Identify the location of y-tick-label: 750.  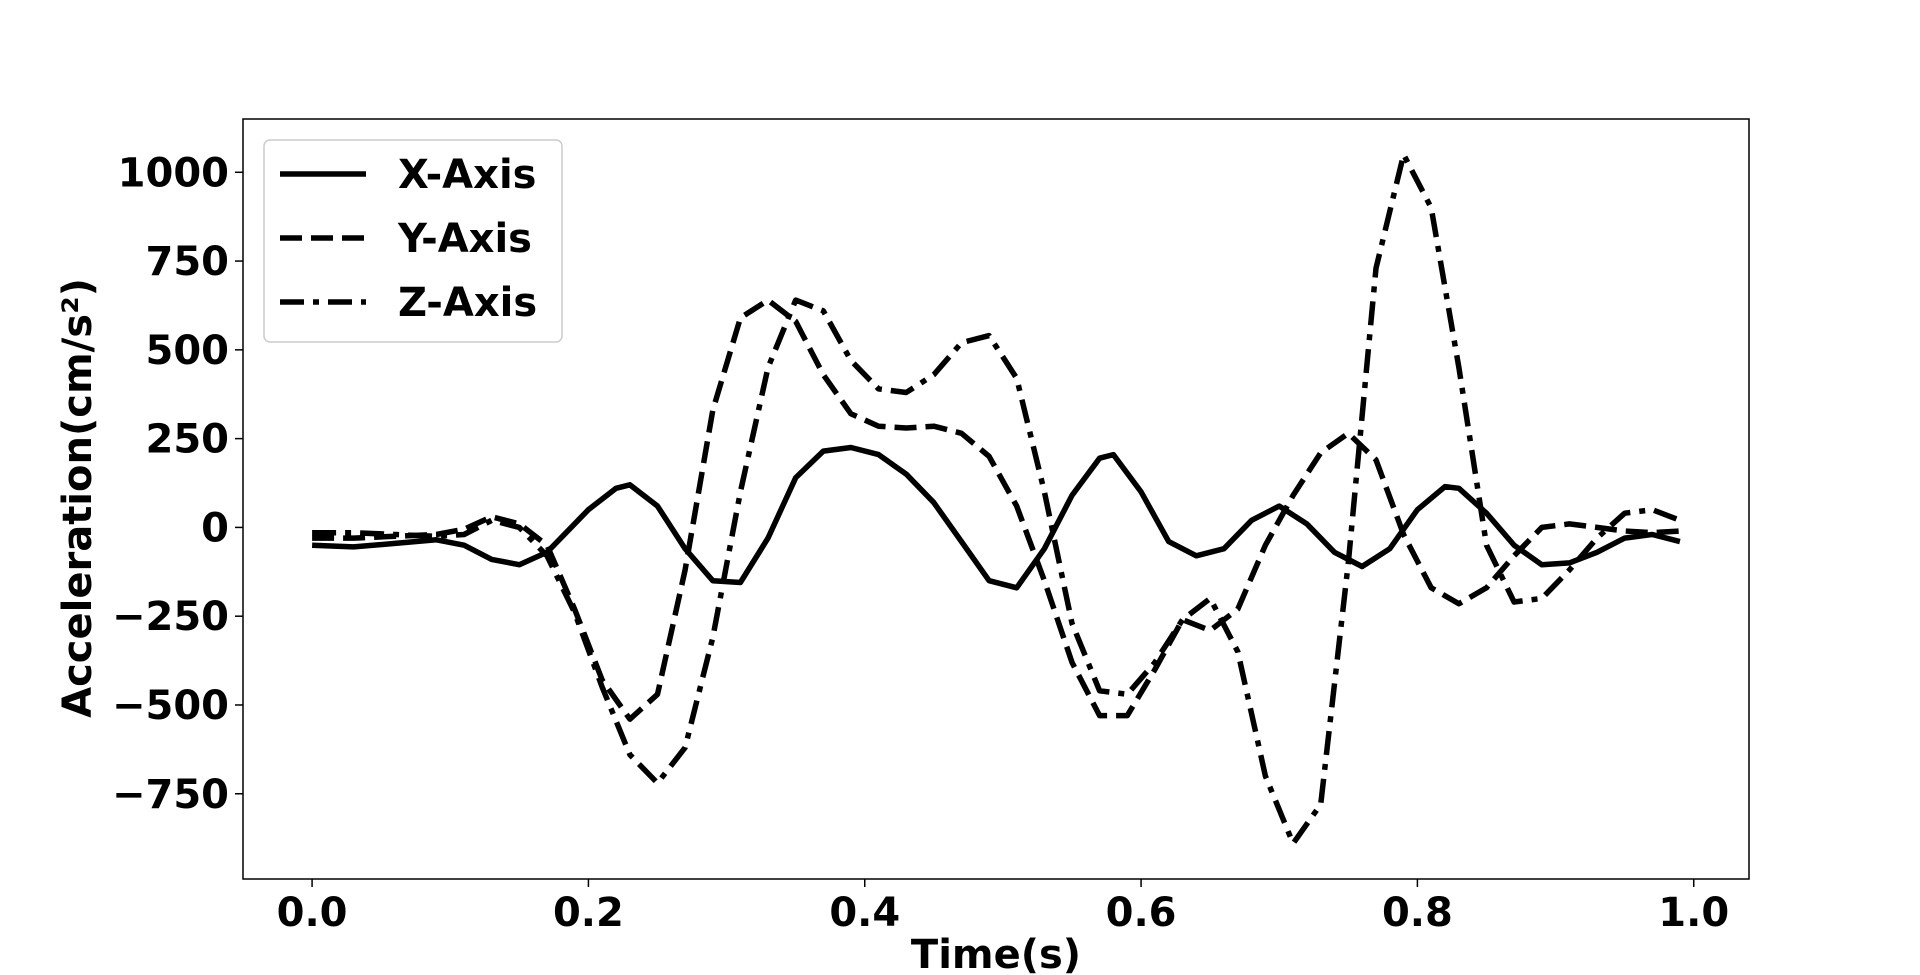
(188, 262).